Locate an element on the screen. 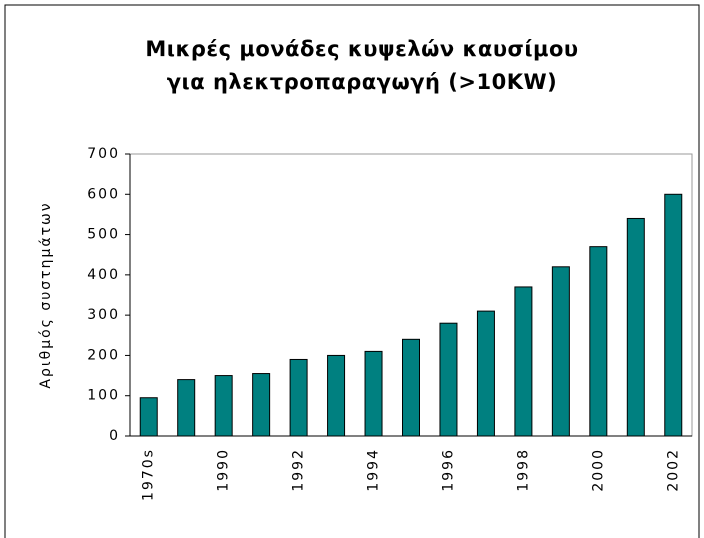 The height and width of the screenshot is (538, 704). y-axis-label: Αριθμός συστημάτων is located at coordinates (46, 294).